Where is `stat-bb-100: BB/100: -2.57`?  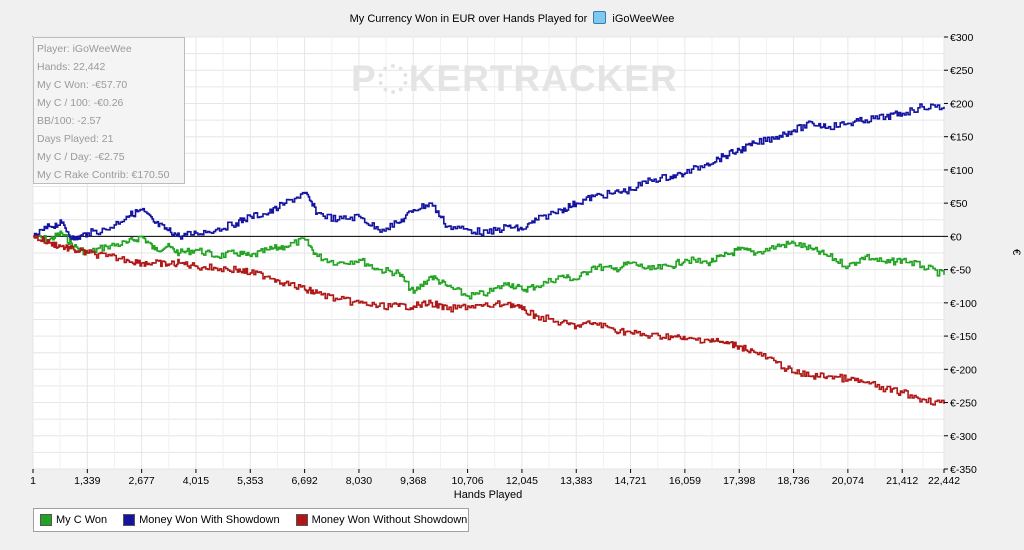
stat-bb-100: BB/100: -2.57 is located at coordinates (69, 121).